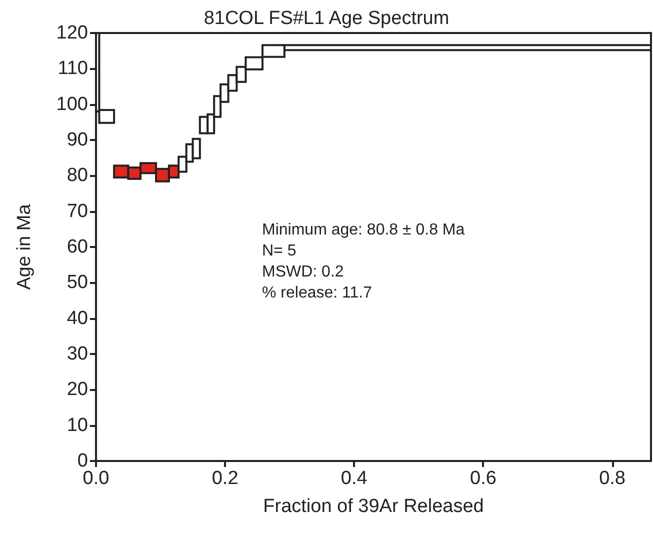 This screenshot has height=533, width=653. I want to click on y-tick-label: 100, so click(72, 104).